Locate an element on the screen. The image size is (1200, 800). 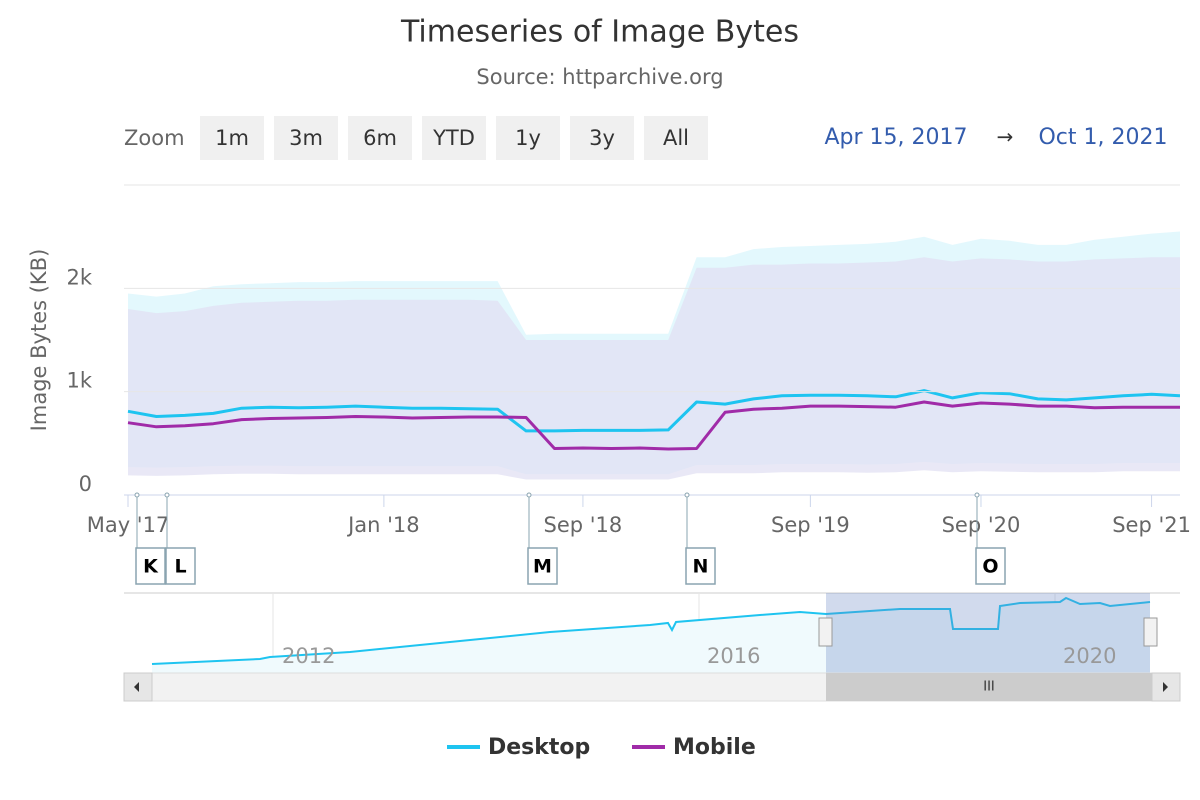
zoom-button-label: 6m is located at coordinates (380, 138).